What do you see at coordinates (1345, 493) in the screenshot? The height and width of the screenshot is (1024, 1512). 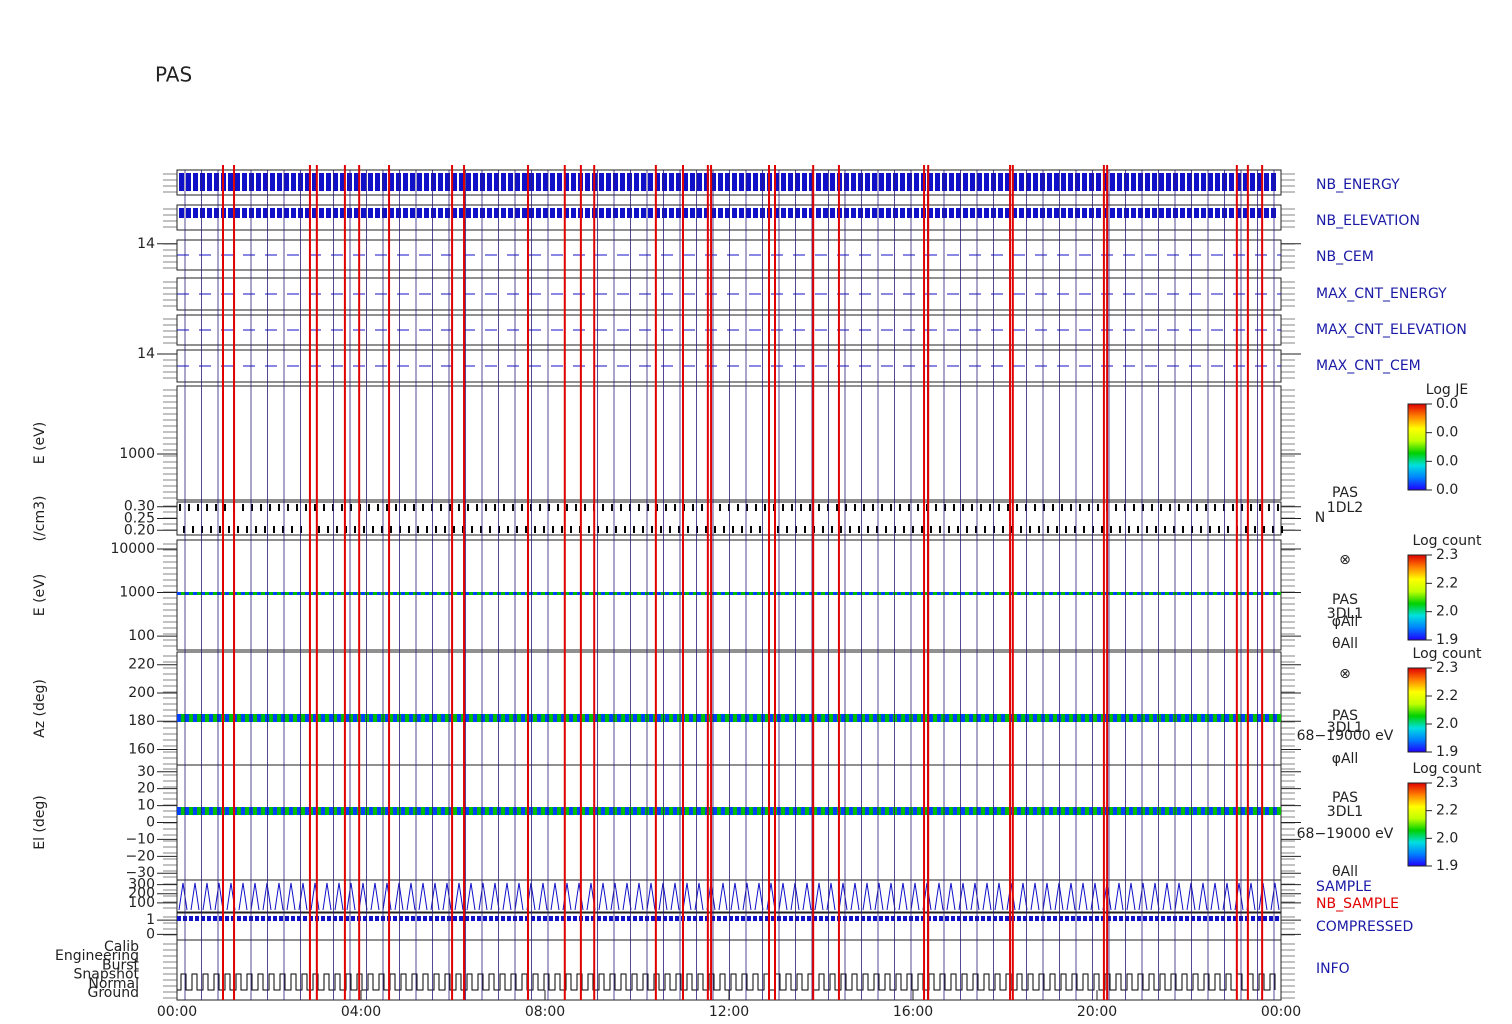 I see `panel-note: PAS` at bounding box center [1345, 493].